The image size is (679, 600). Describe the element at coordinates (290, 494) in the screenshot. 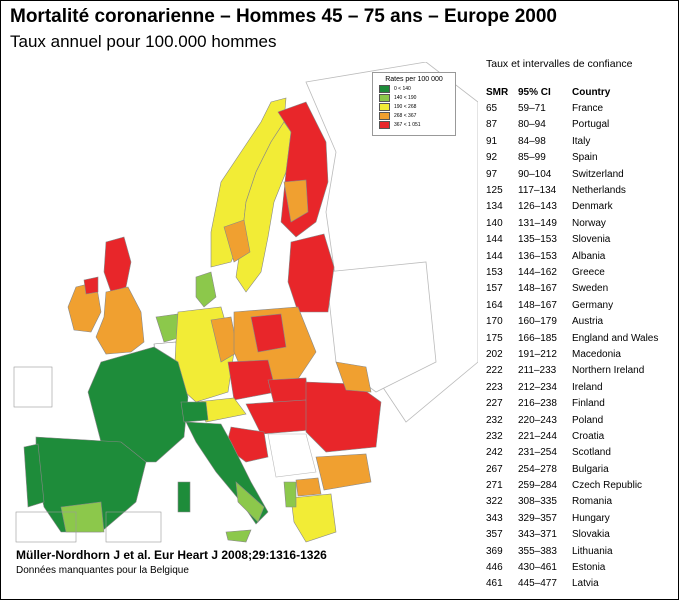

I see `map-region-albania` at that location.